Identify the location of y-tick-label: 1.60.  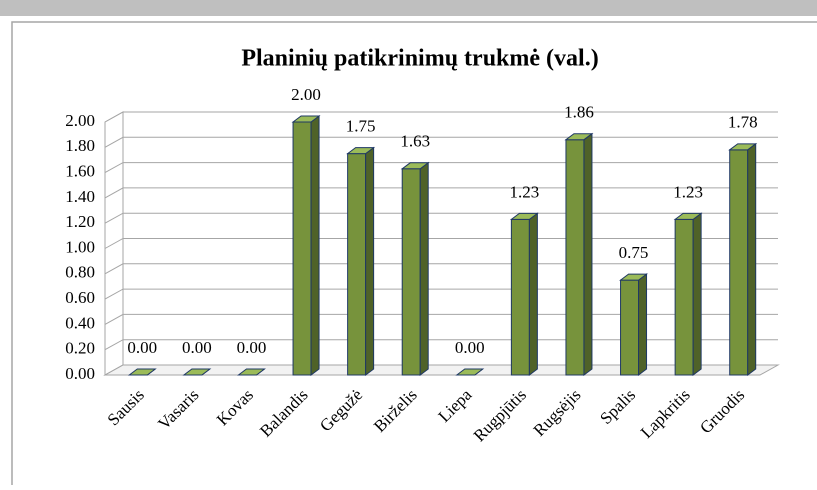
(80, 171).